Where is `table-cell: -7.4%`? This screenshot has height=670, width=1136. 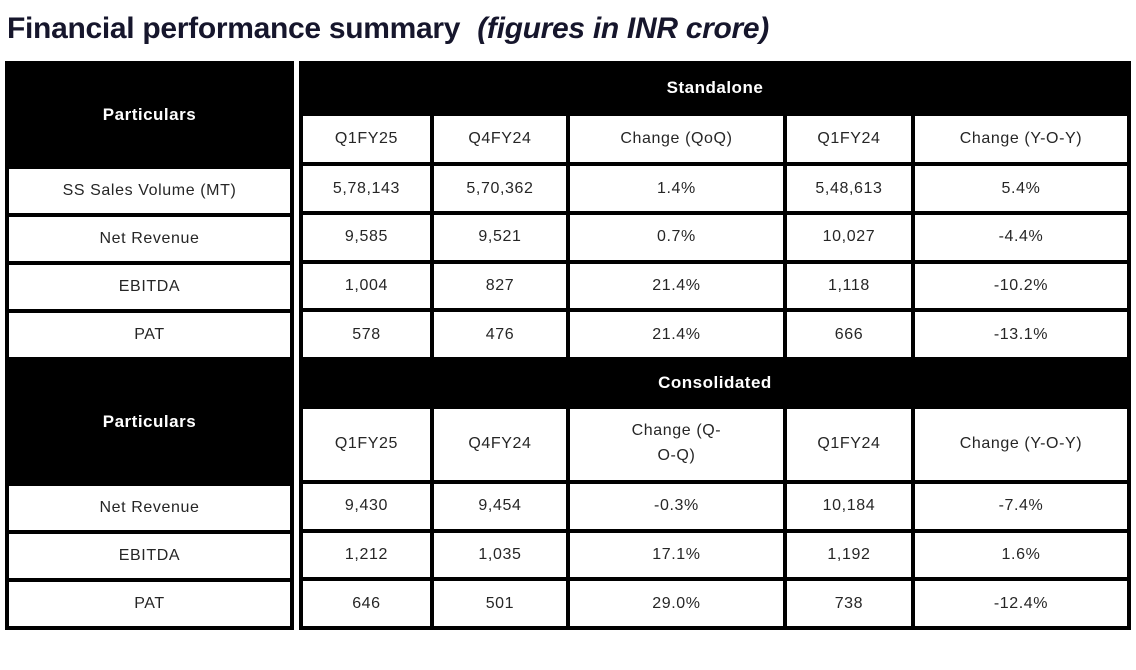
table-cell: -7.4% is located at coordinates (1021, 506).